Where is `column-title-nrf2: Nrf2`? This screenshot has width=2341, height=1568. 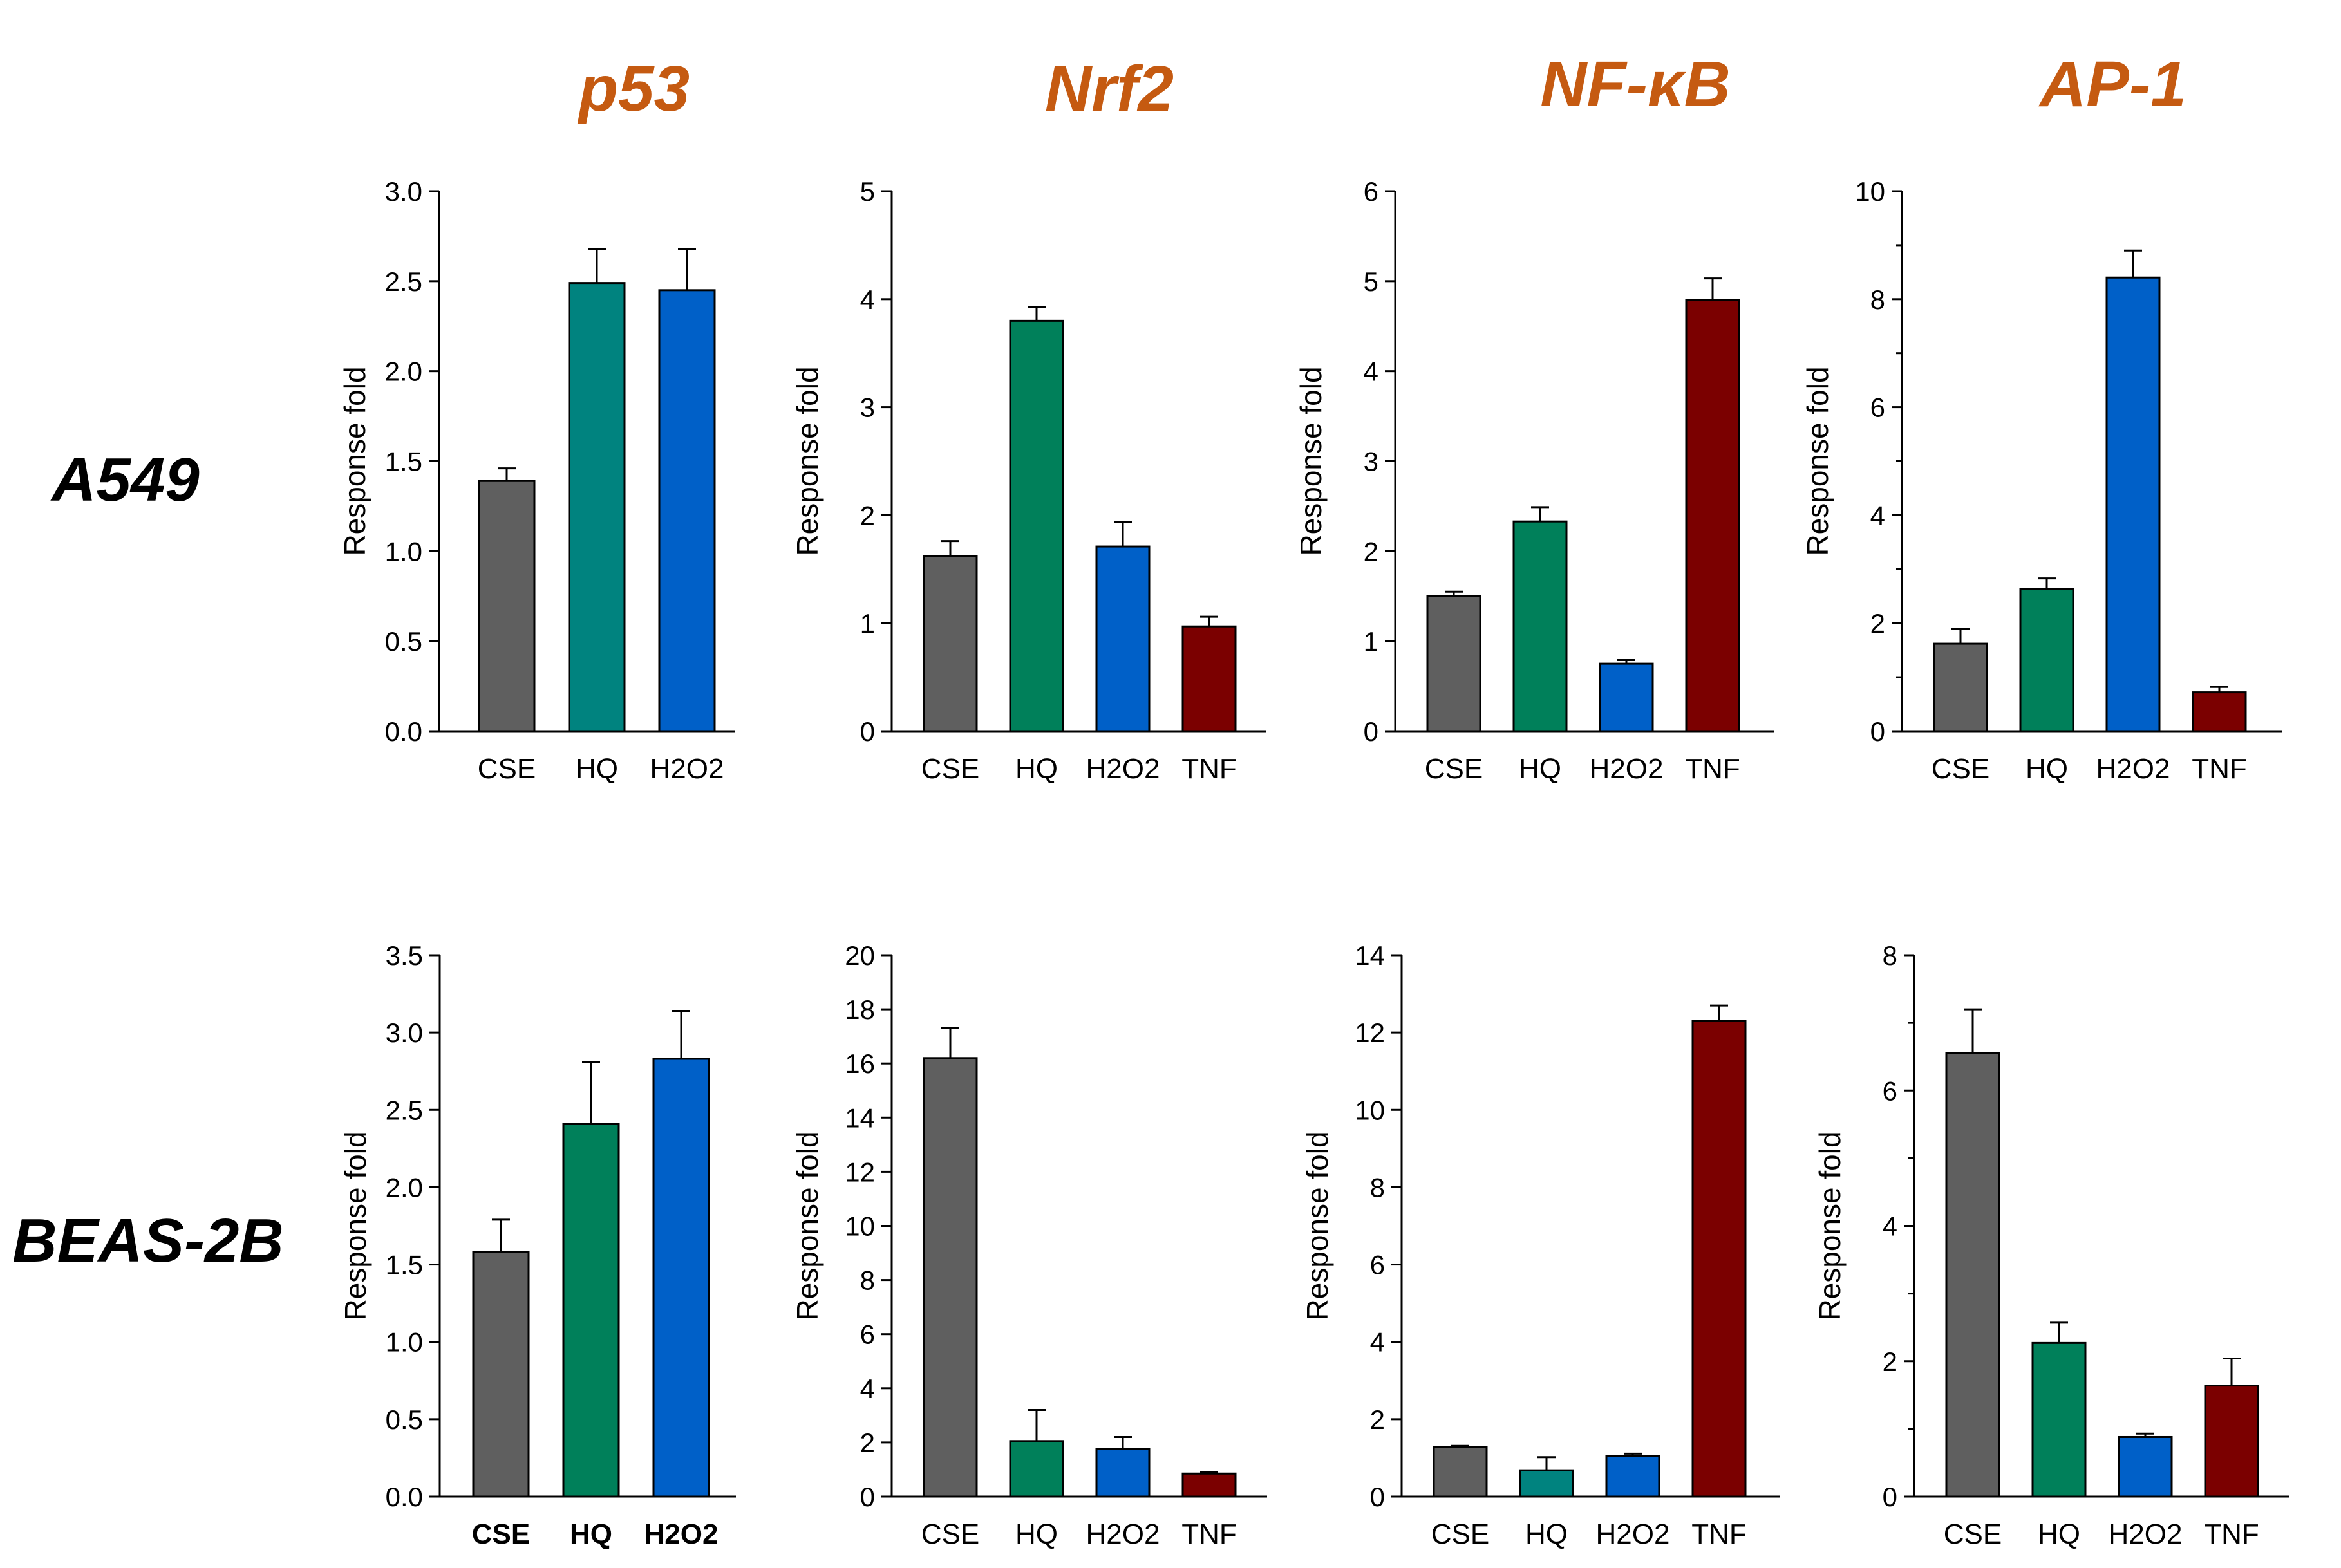
column-title-nrf2: Nrf2 is located at coordinates (1109, 89).